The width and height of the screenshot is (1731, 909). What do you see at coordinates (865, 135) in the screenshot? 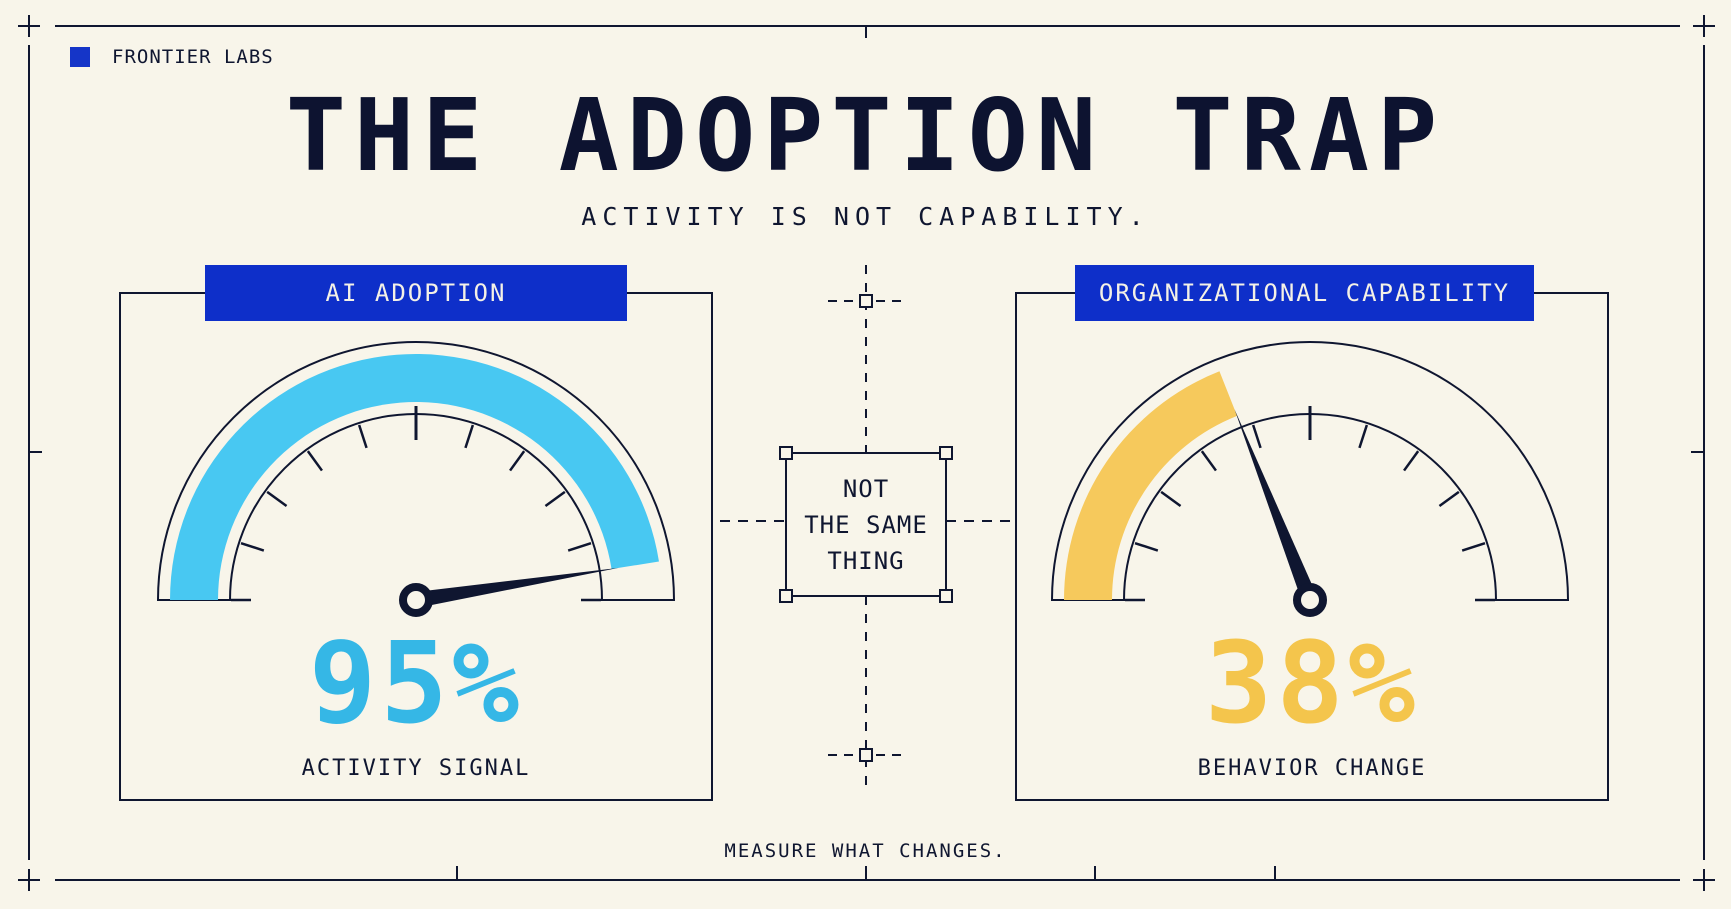
I see `page-title: THE ADOPTION TRAP` at bounding box center [865, 135].